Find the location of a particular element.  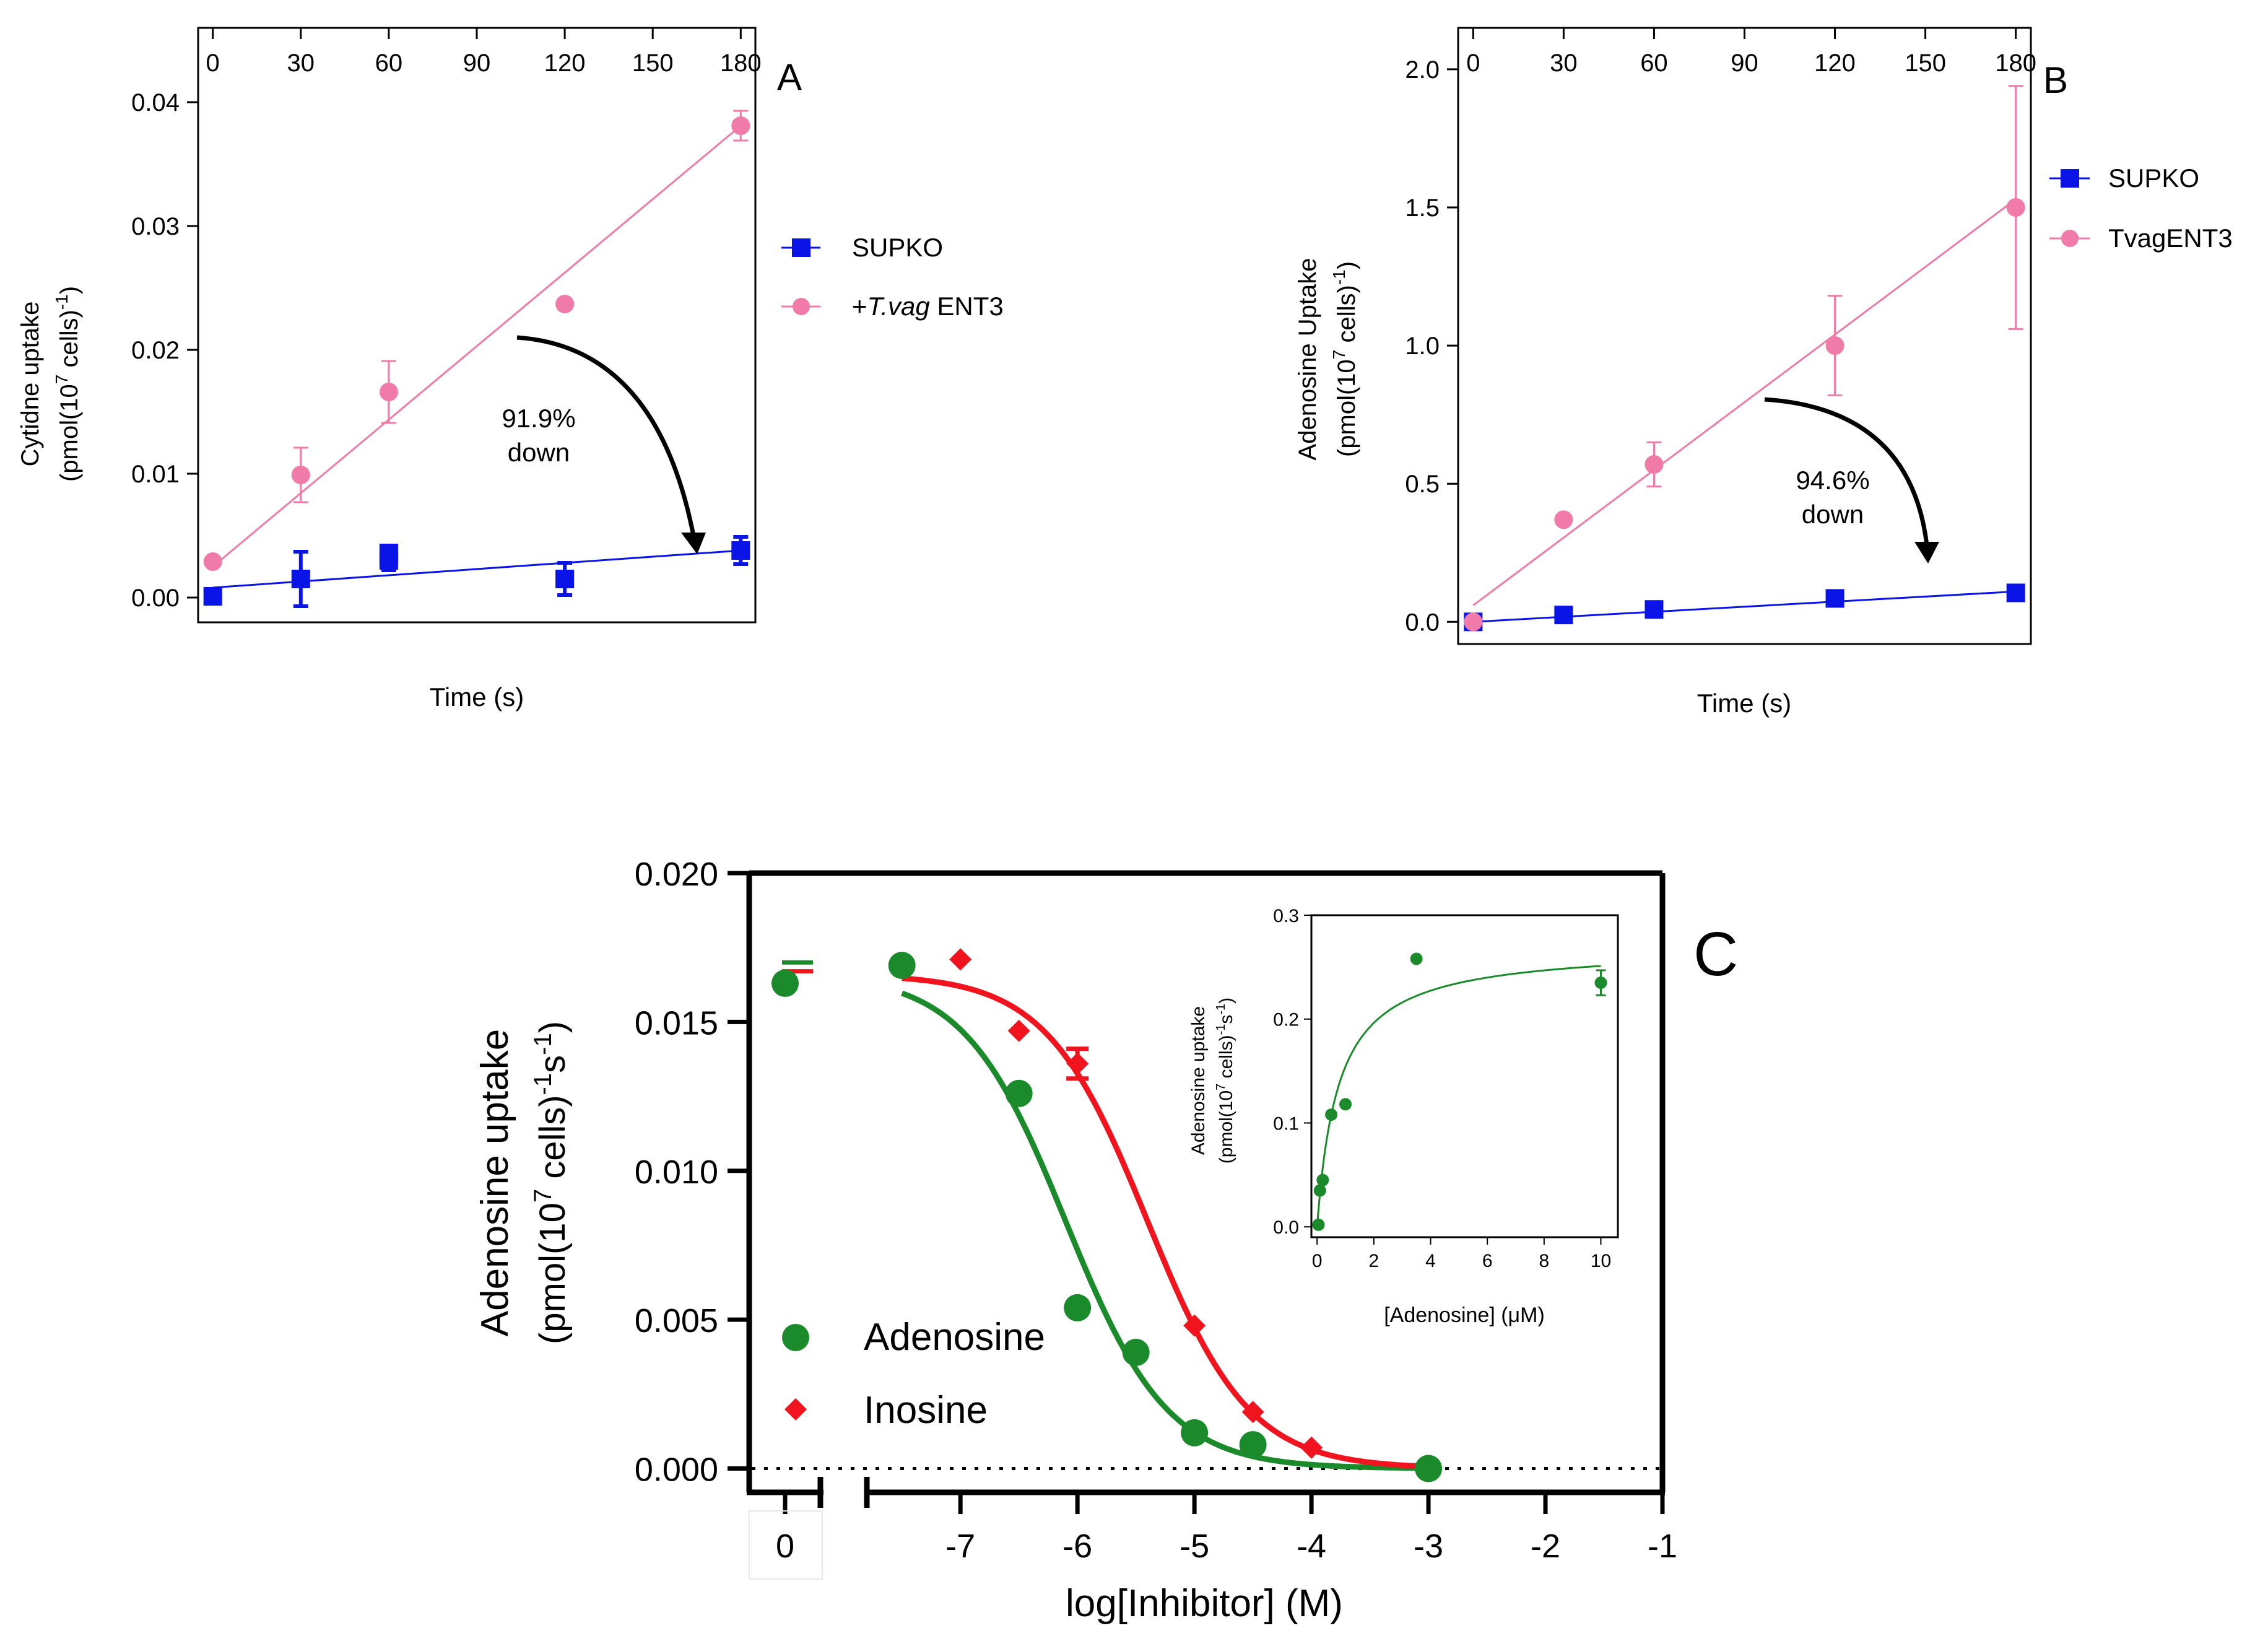

inset-fit-curve is located at coordinates (1458, 1096).